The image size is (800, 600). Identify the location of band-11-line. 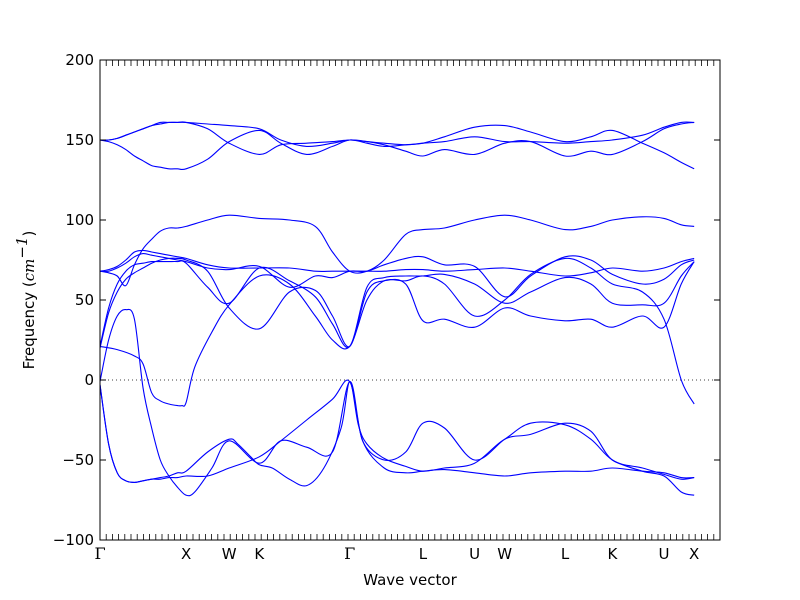
(397, 138).